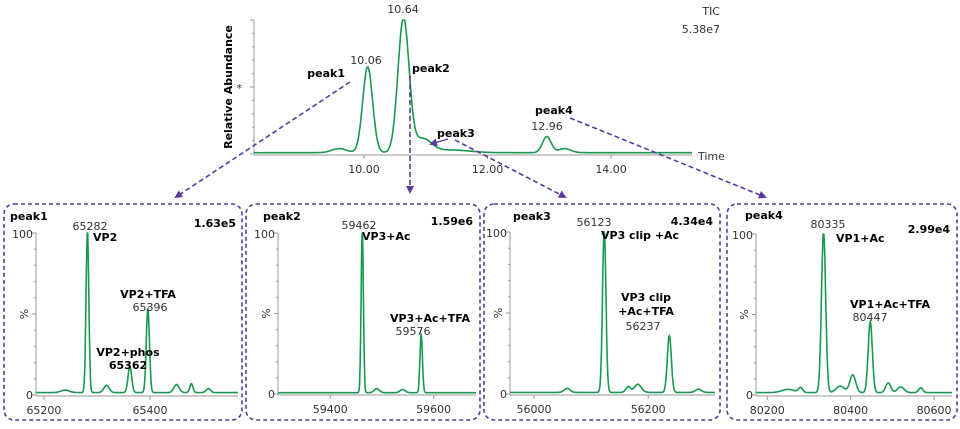 This screenshot has width=960, height=429. Describe the element at coordinates (767, 410) in the screenshot. I see `x-tick-label: 80200` at that location.